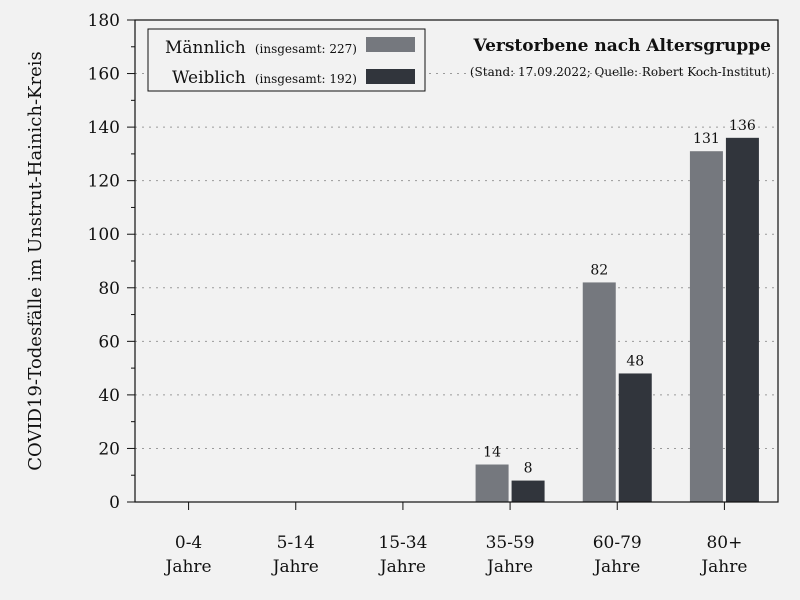 This screenshot has height=600, width=800. What do you see at coordinates (188, 543) in the screenshot?
I see `x-tick-label: 0-4` at bounding box center [188, 543].